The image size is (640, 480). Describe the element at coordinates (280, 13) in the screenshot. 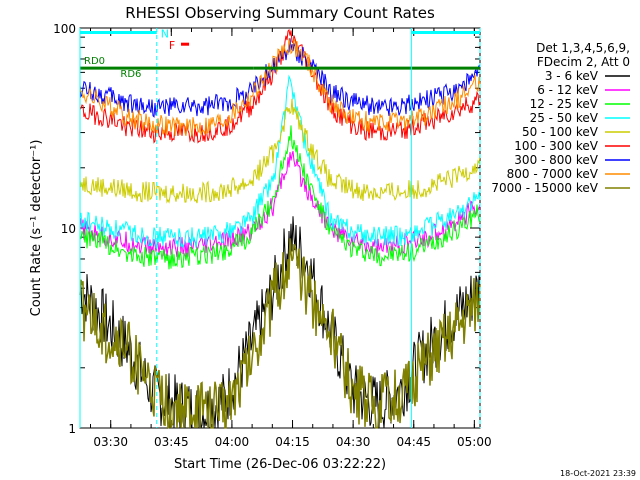

I see `chart-title: RHESSI Observing Summary Count Rates` at that location.